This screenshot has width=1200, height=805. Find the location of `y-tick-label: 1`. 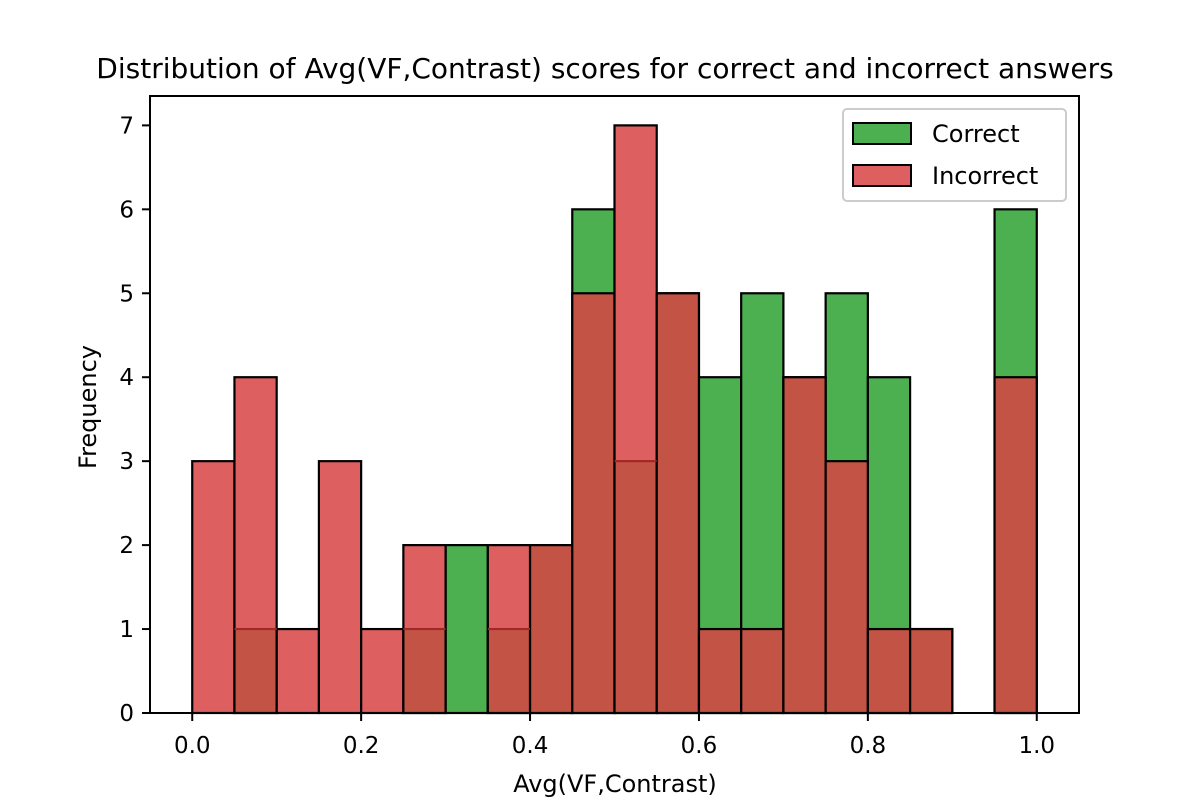

y-tick-label: 1 is located at coordinates (126, 630).